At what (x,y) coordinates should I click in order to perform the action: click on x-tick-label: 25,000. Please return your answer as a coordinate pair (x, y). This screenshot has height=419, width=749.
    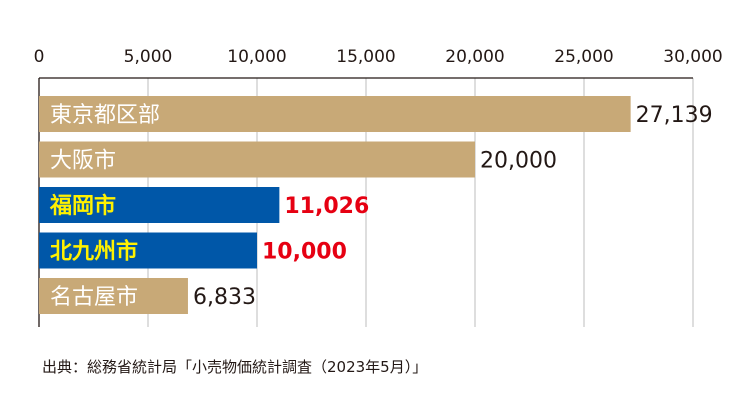
    Looking at the image, I should click on (583, 57).